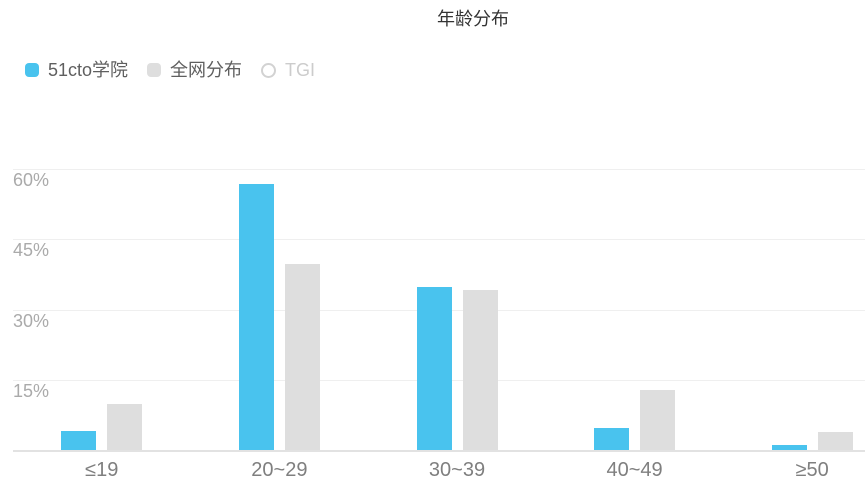  What do you see at coordinates (439, 451) in the screenshot?
I see `x-axis-line` at bounding box center [439, 451].